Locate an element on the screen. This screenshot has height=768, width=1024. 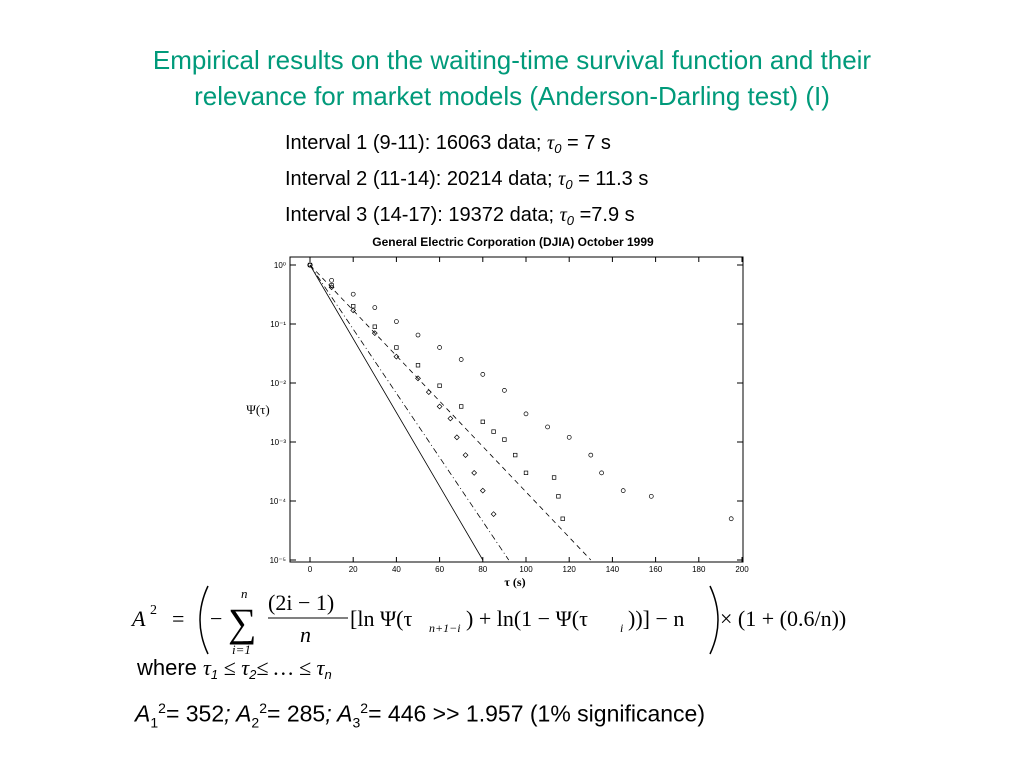
x-tick-label: 100 is located at coordinates (526, 569).